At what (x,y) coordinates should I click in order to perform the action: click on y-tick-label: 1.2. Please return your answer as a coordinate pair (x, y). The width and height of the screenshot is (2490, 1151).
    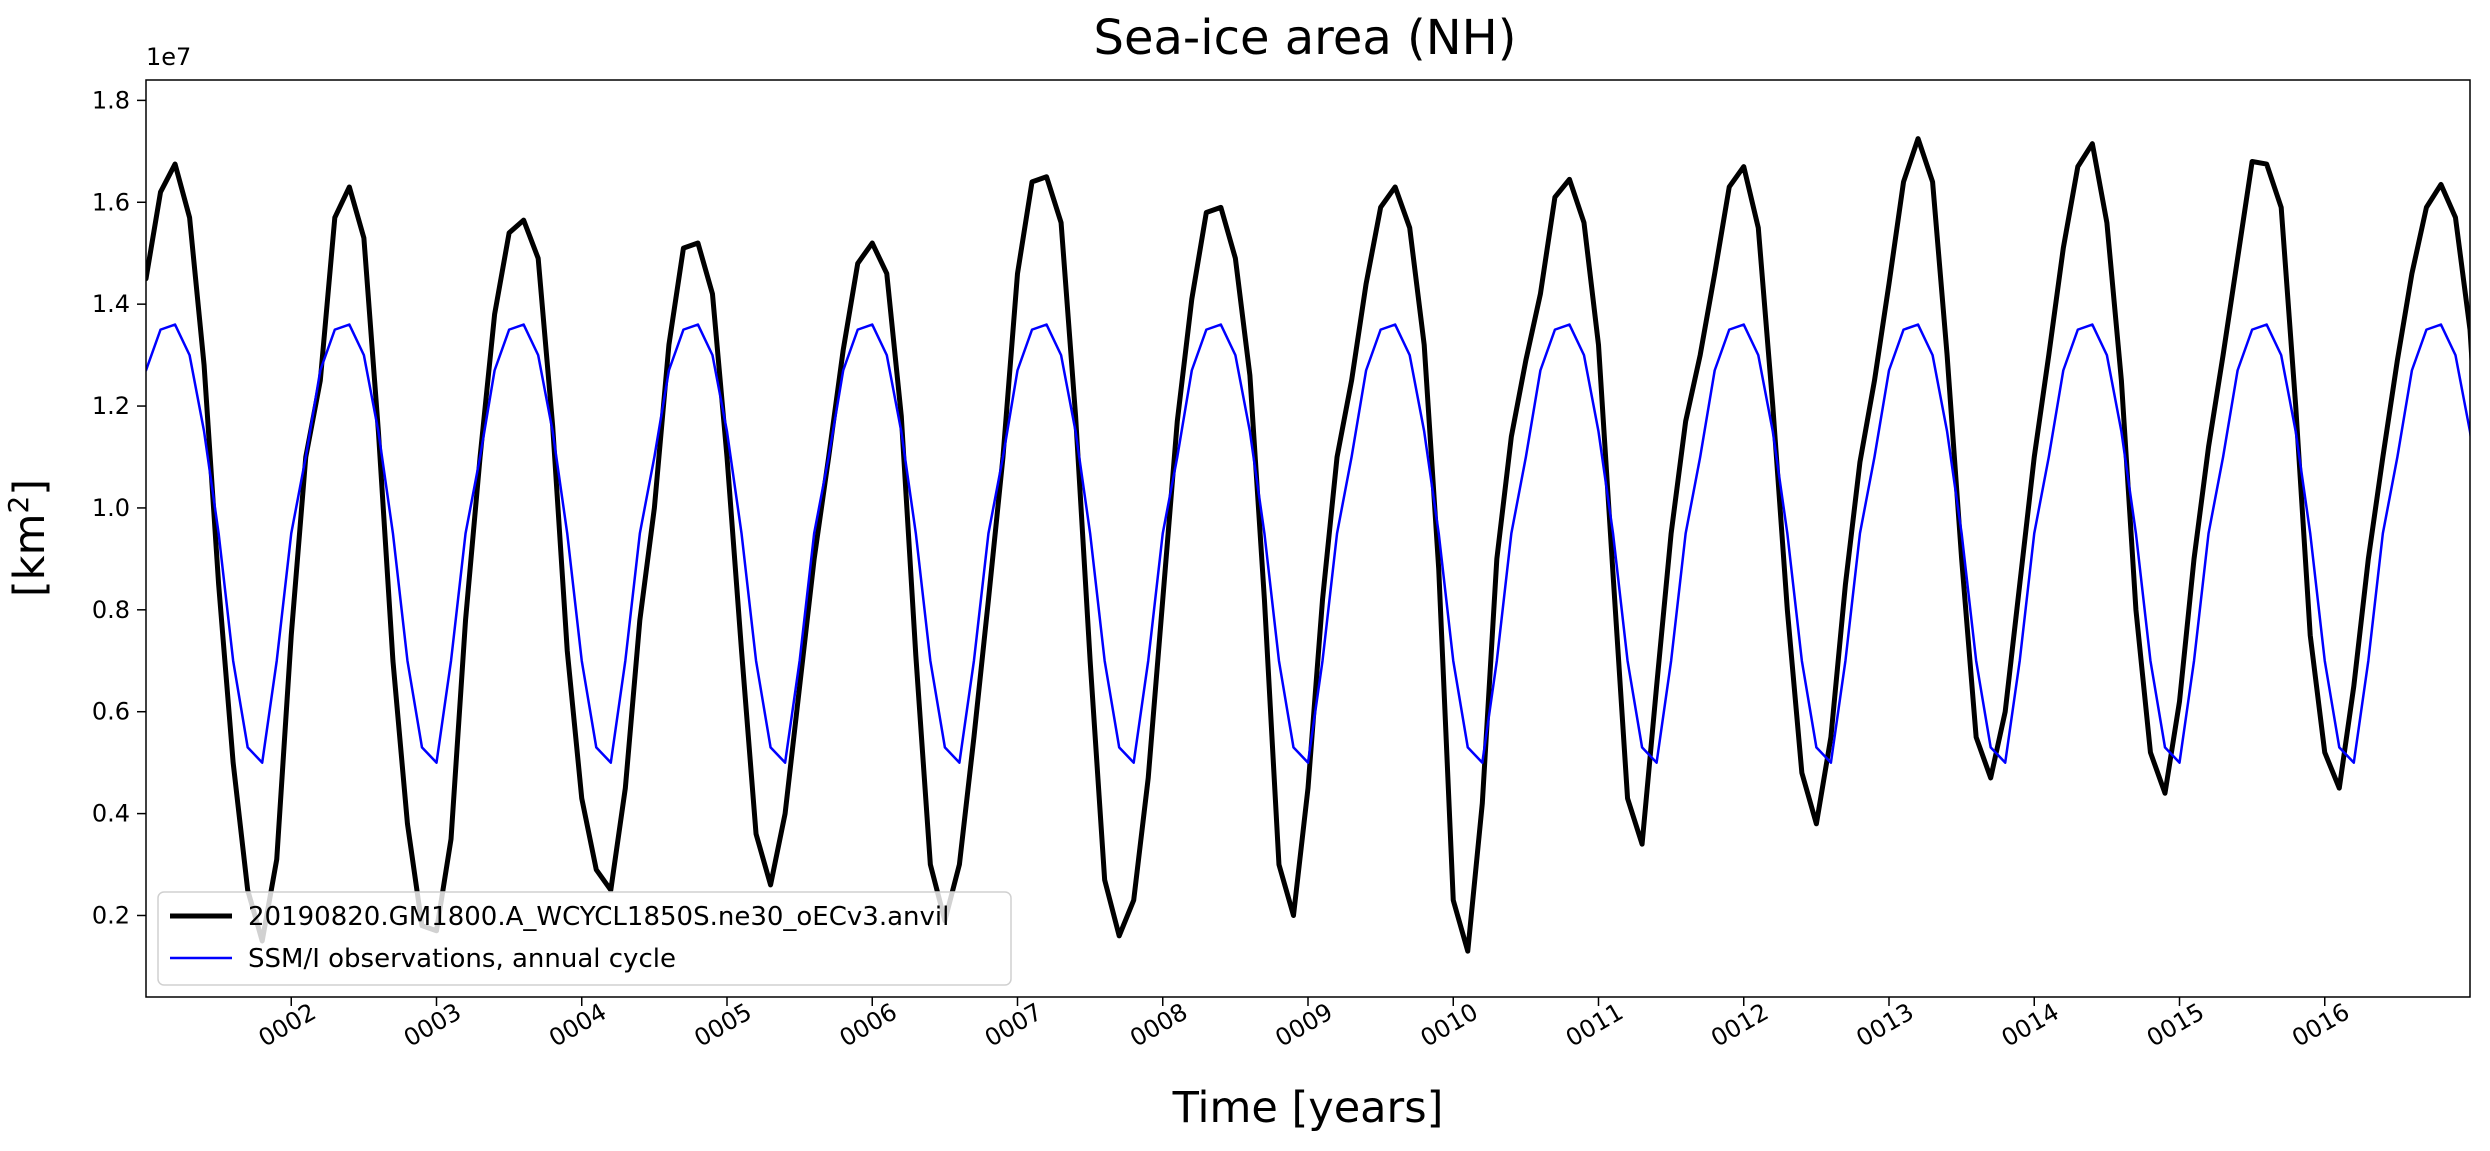
    Looking at the image, I should click on (111, 406).